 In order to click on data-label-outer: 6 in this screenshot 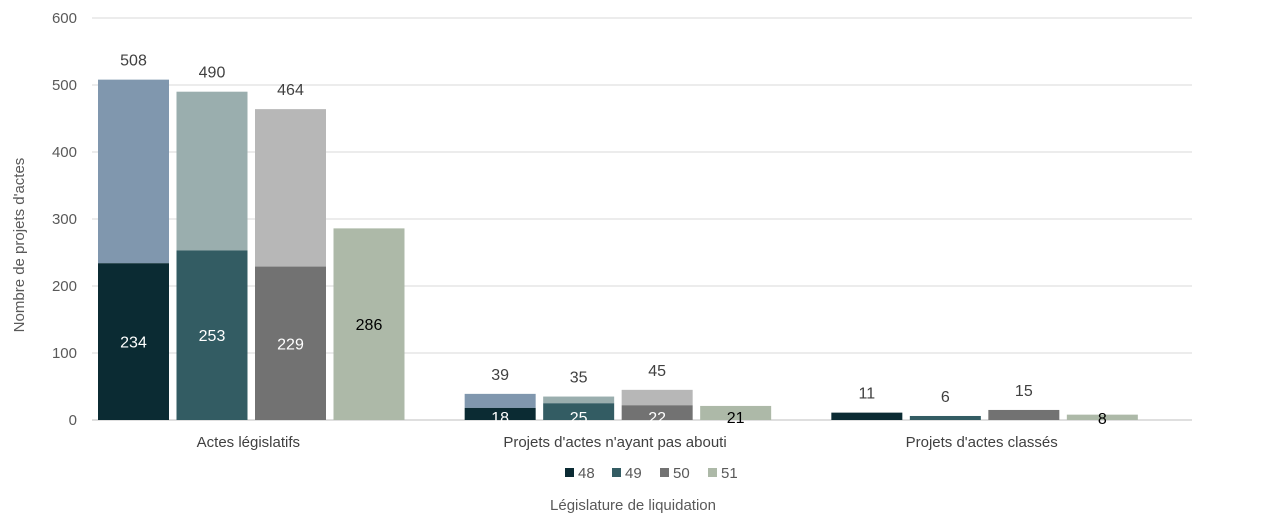, I will do `click(945, 397)`.